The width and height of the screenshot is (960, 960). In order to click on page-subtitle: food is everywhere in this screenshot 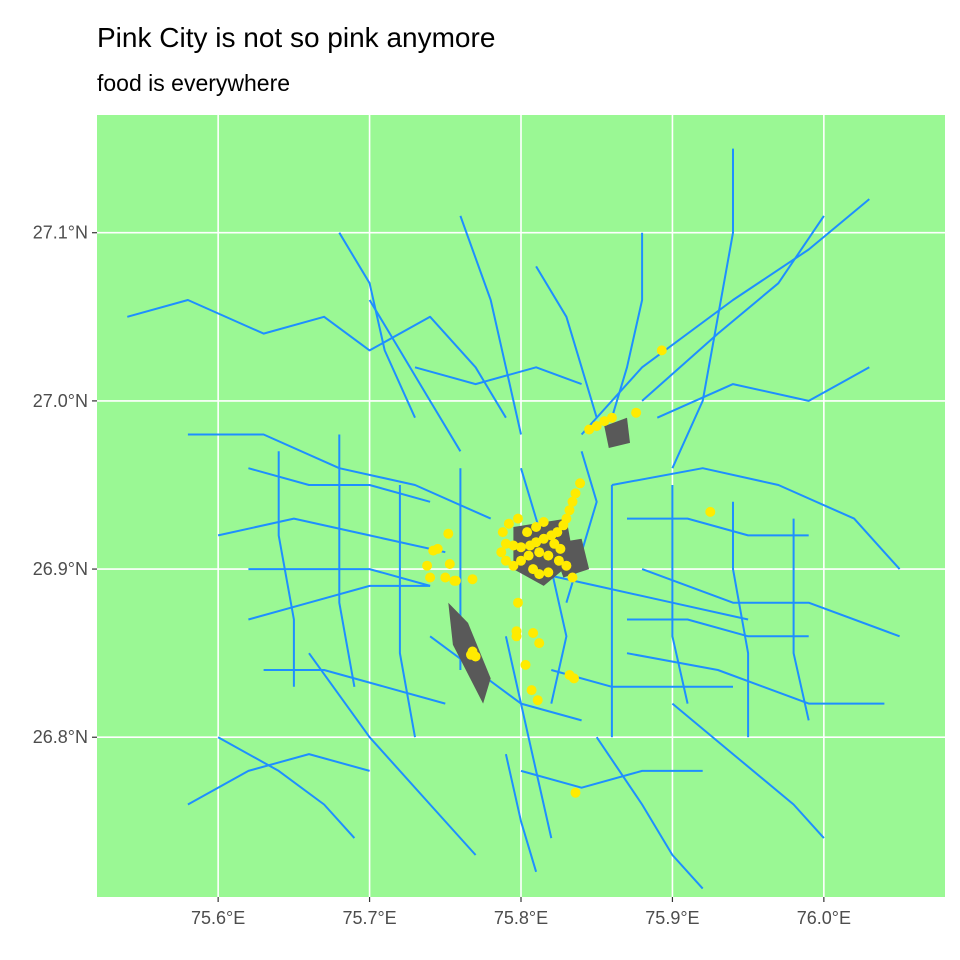, I will do `click(194, 83)`.